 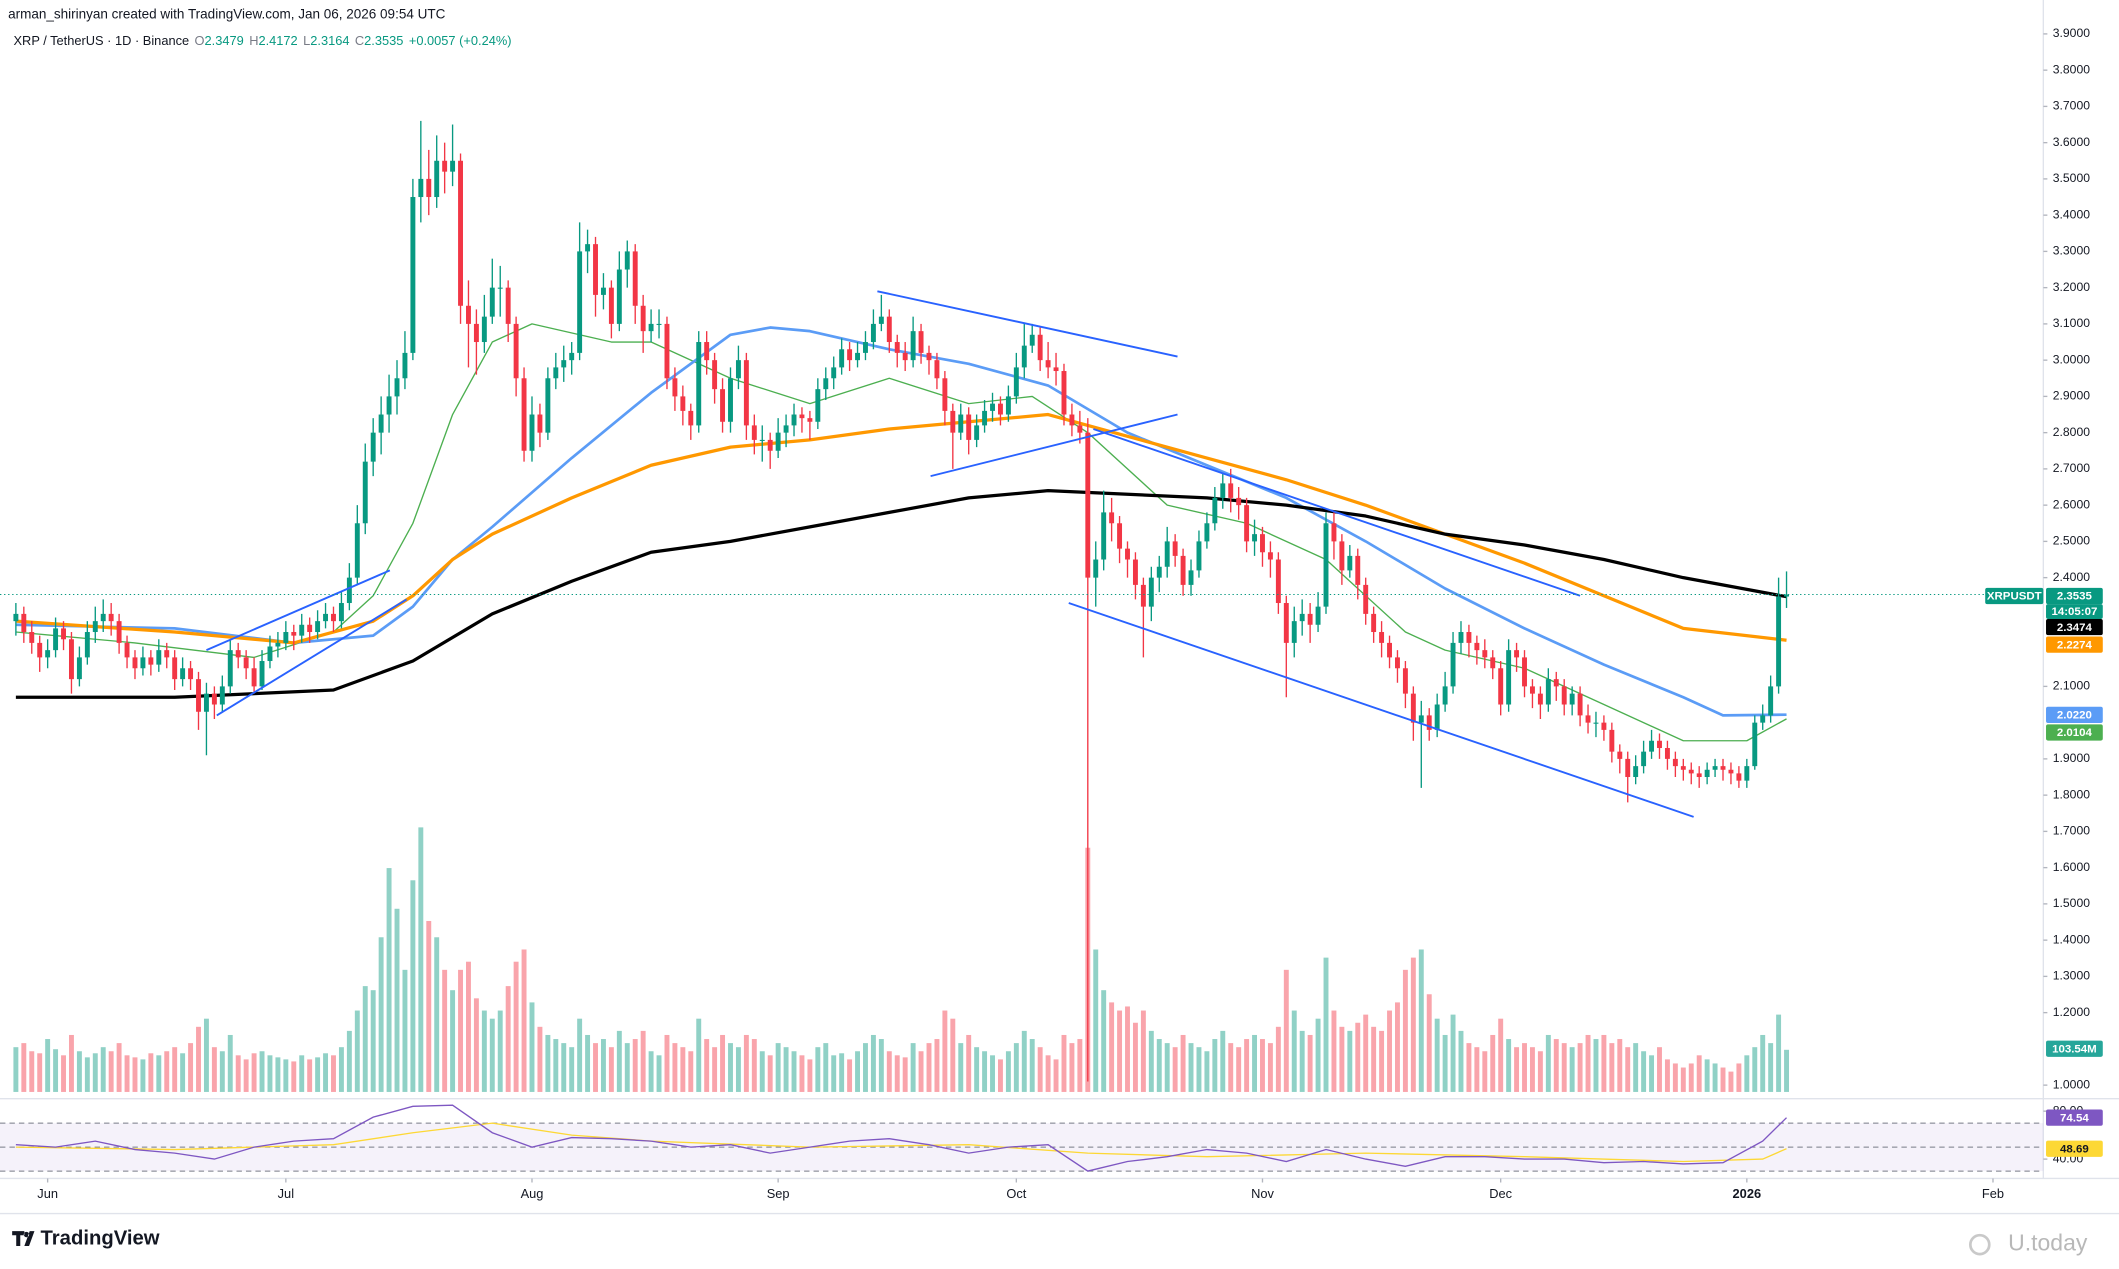 I want to click on y-tick-label: 1.4000, so click(x=2071, y=939).